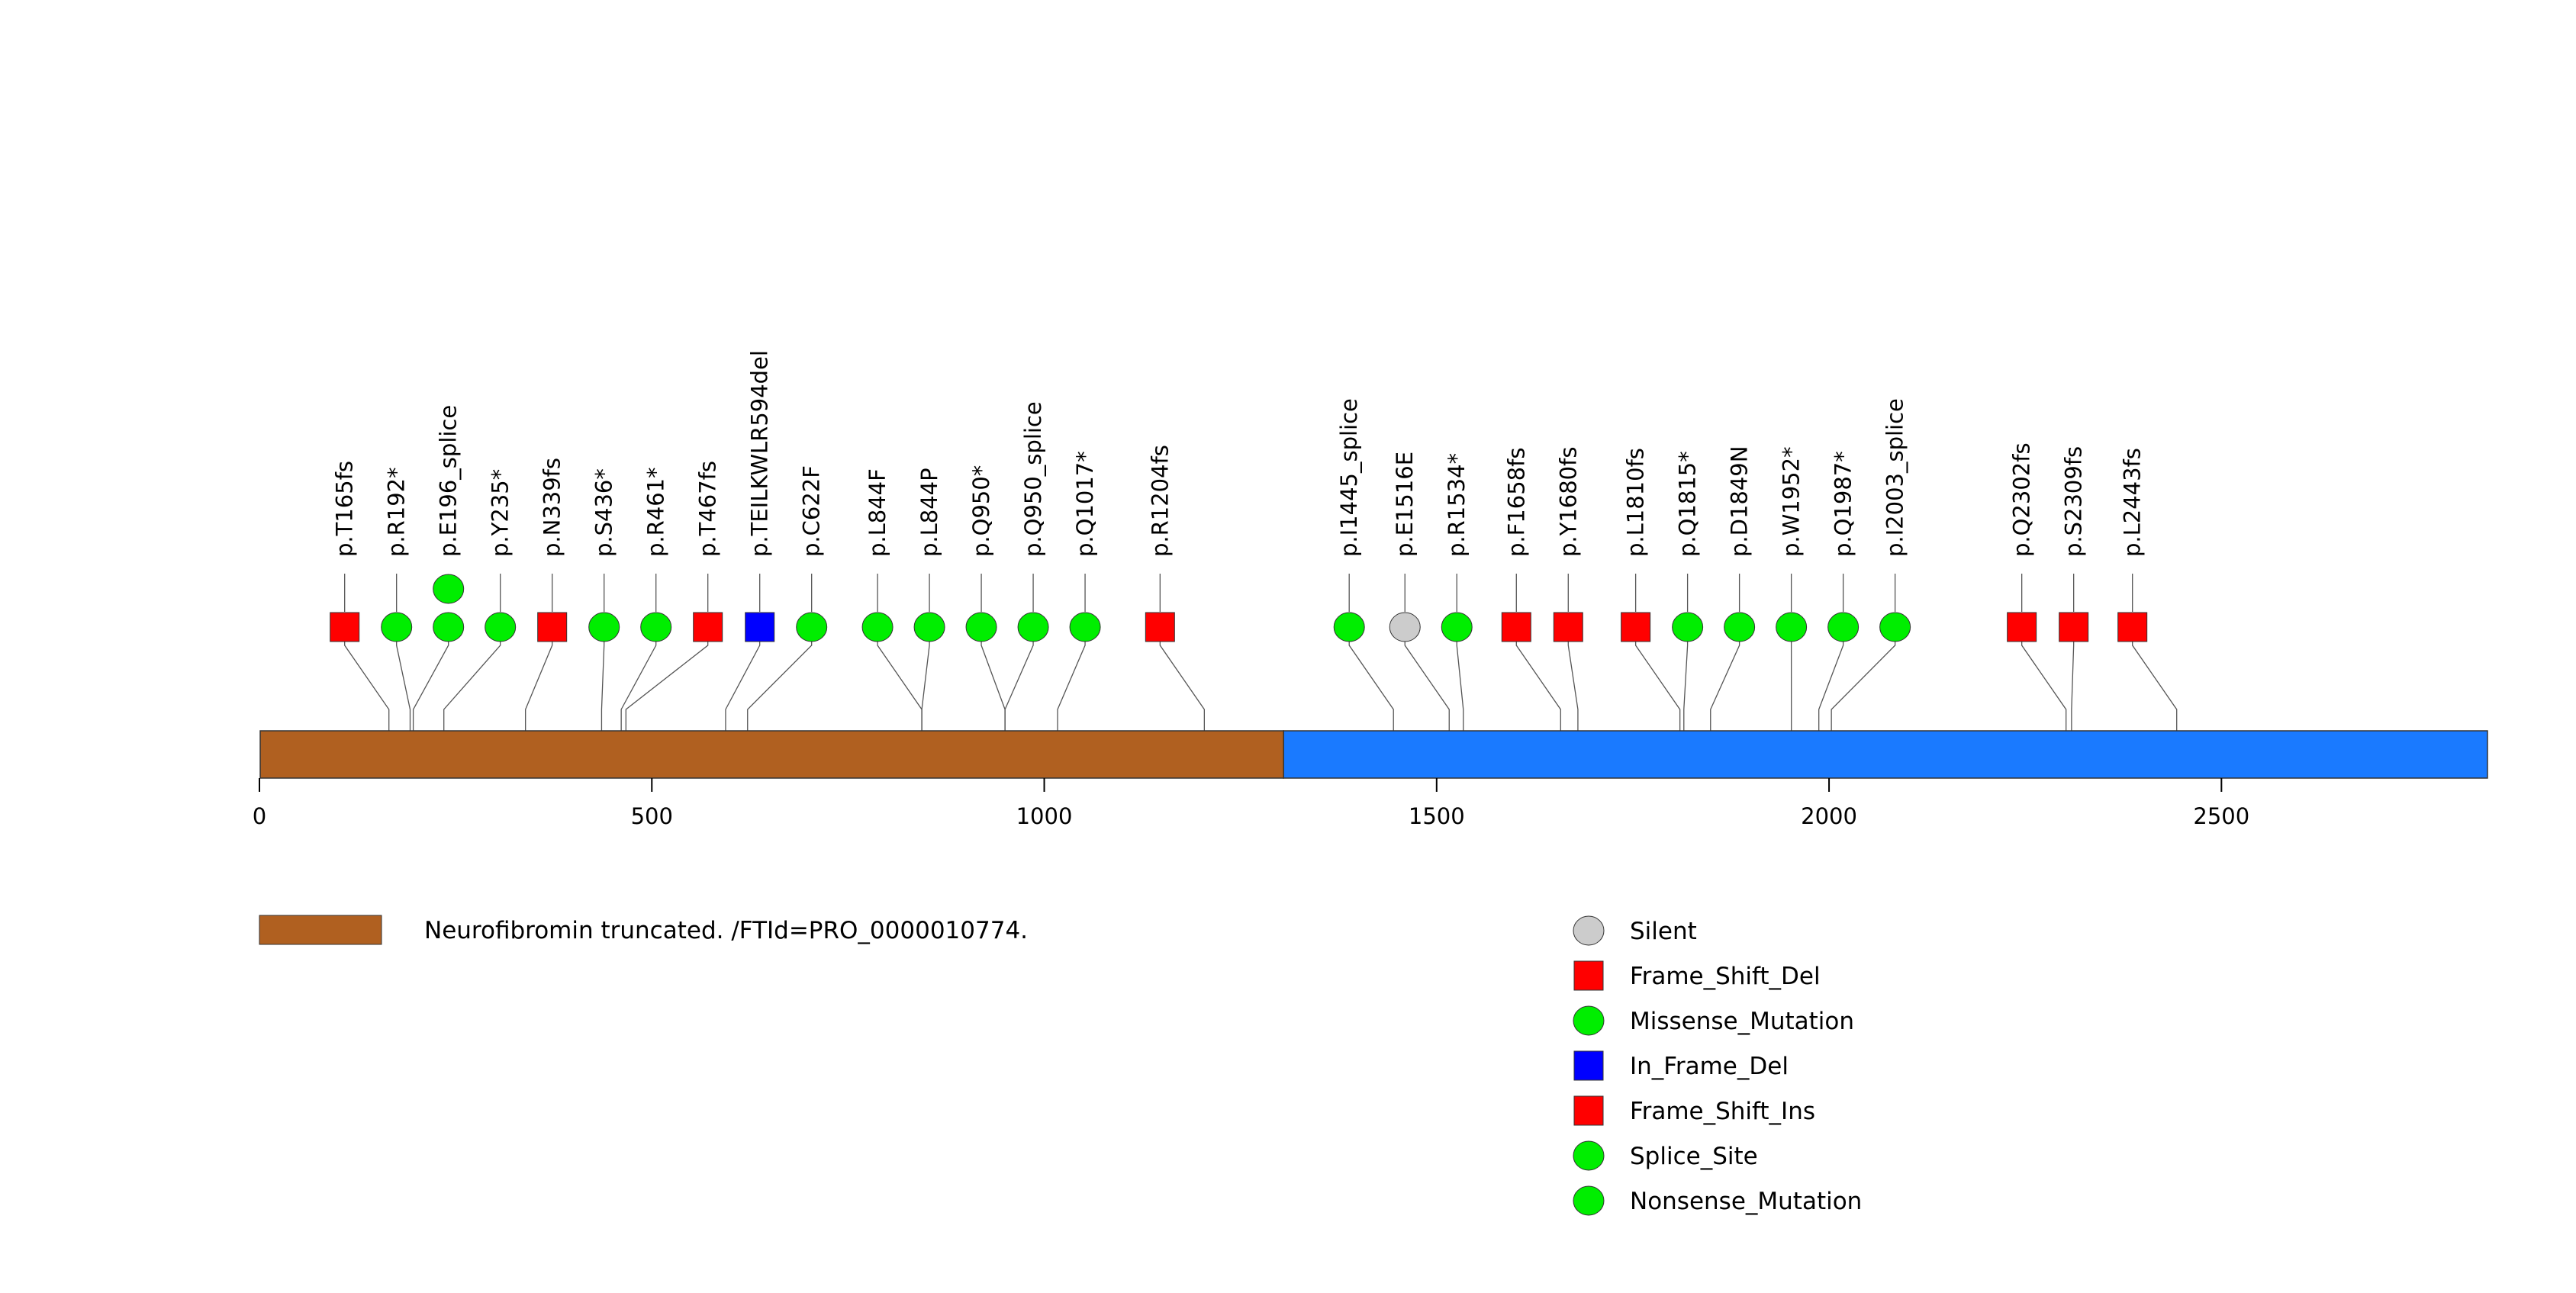 This screenshot has width=2576, height=1293. What do you see at coordinates (2221, 816) in the screenshot?
I see `x-tick-label-2500: 2500` at bounding box center [2221, 816].